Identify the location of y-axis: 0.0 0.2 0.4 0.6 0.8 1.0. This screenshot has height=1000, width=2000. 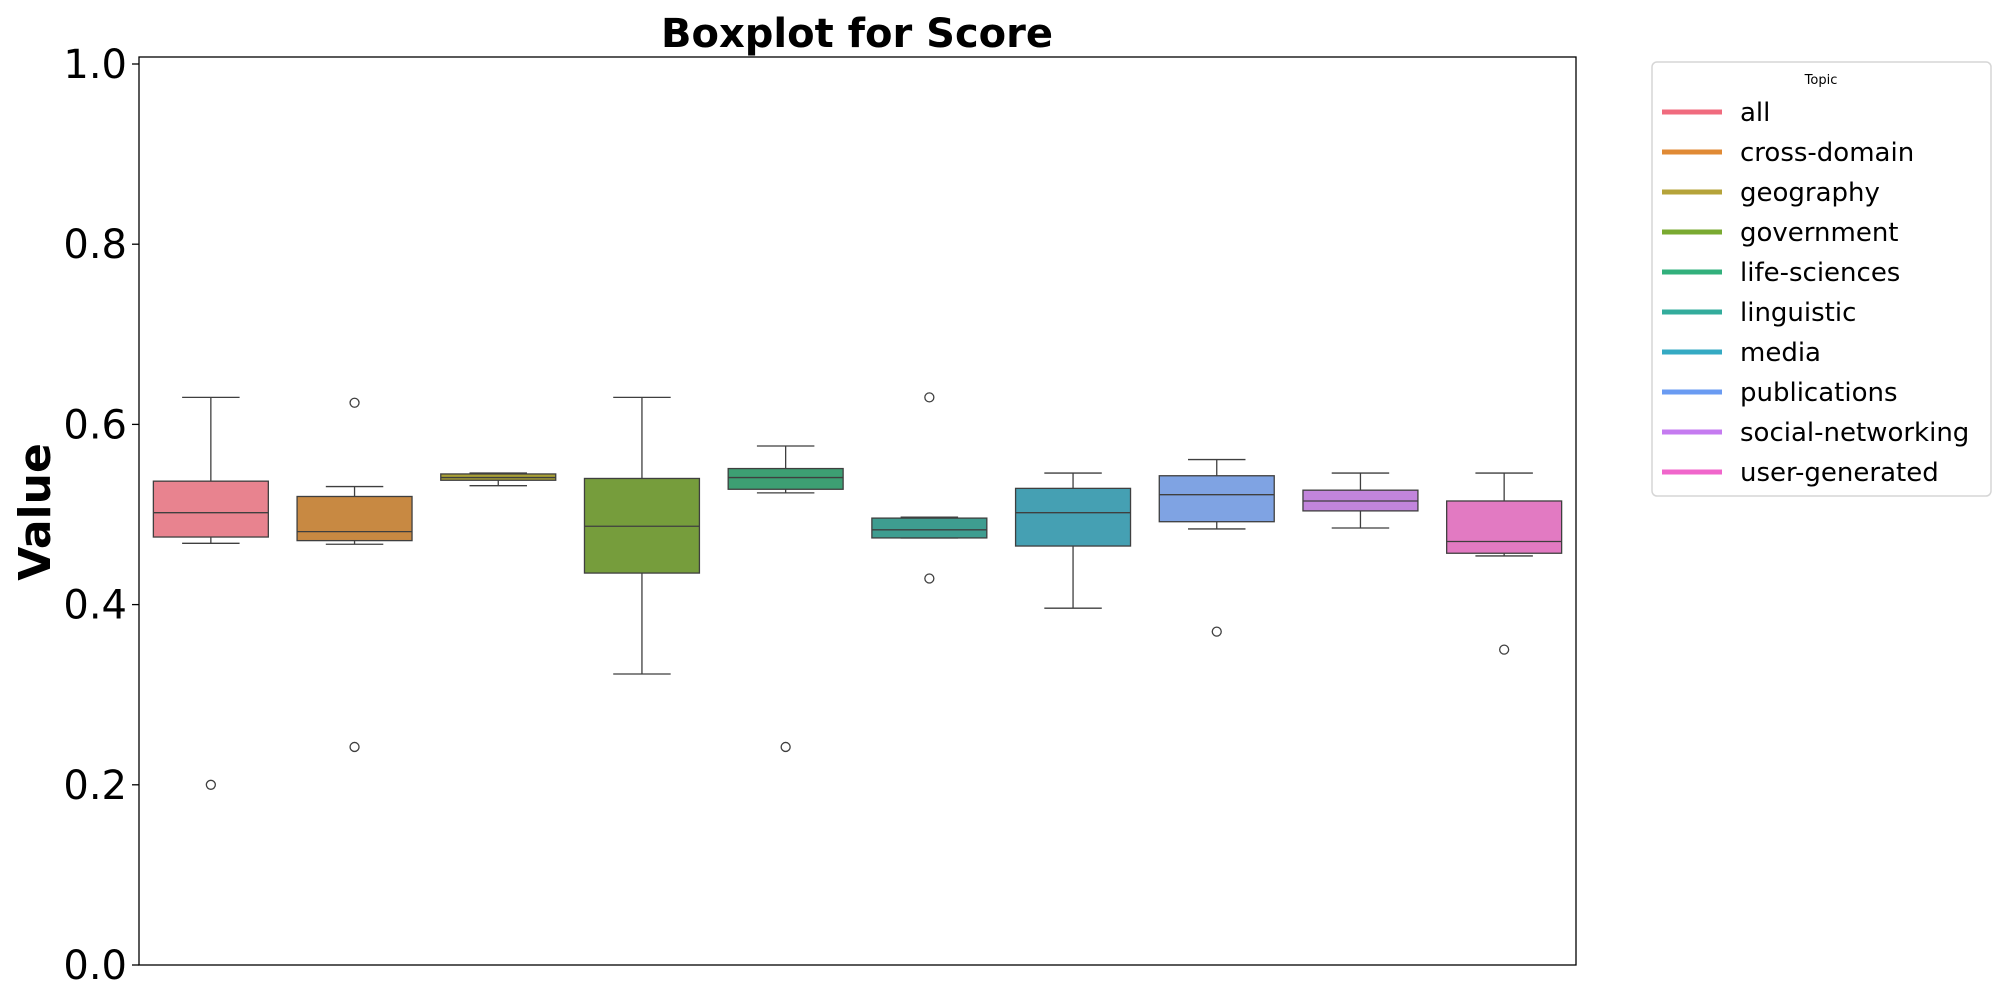
(101, 515).